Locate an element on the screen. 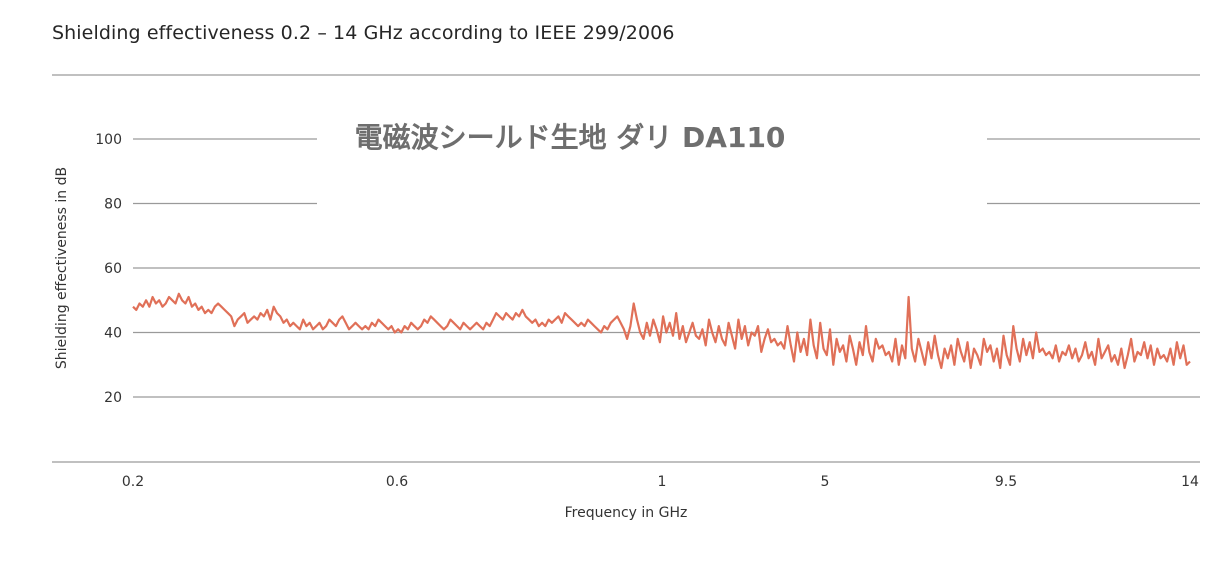  x-tick-label: 0.6 is located at coordinates (397, 482).